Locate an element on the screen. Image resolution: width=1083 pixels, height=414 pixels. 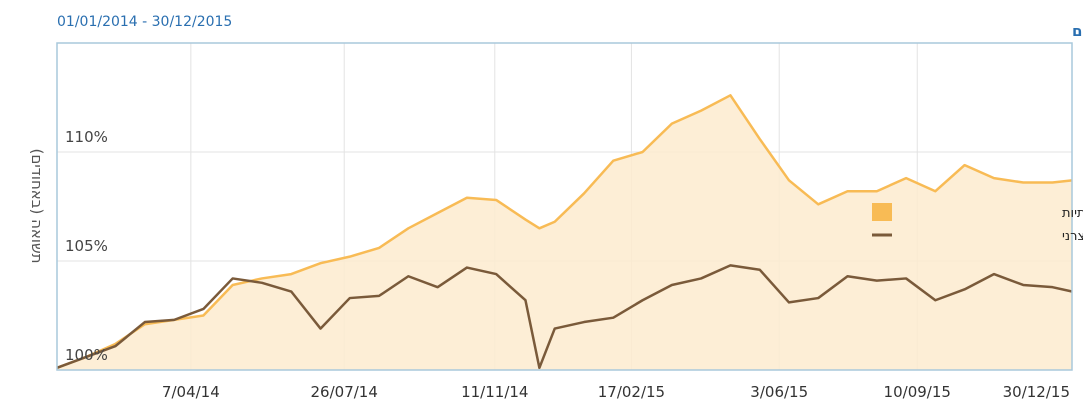
chart-title: גרף תשואה באחודים is located at coordinates (1077, 31).